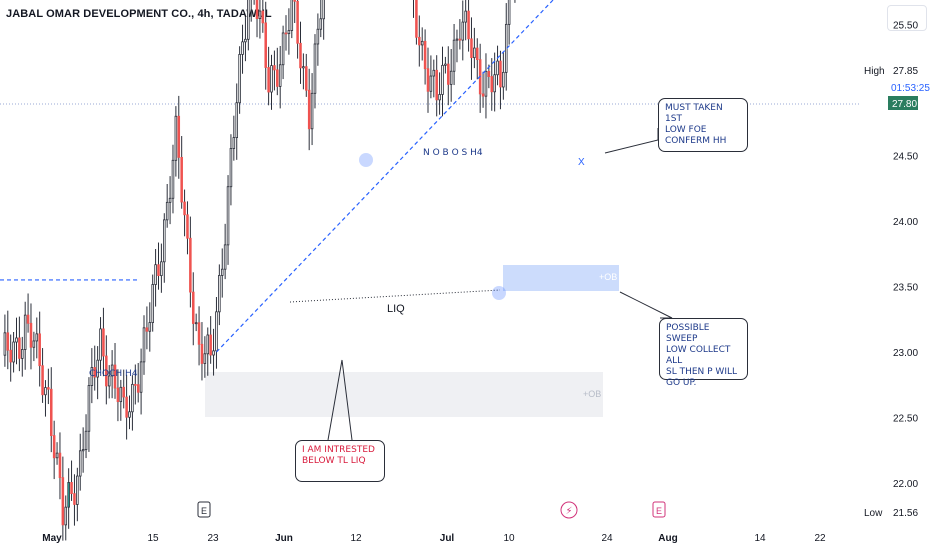 This screenshot has width=932, height=550. What do you see at coordinates (904, 104) in the screenshot?
I see `last-price-value: 27.80` at bounding box center [904, 104].